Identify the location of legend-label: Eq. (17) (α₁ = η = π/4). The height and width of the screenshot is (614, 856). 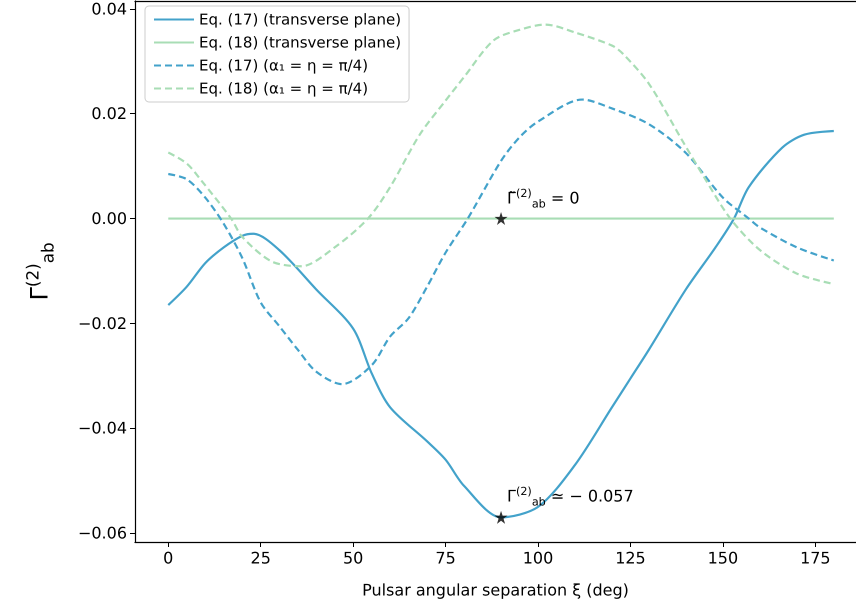
(283, 65).